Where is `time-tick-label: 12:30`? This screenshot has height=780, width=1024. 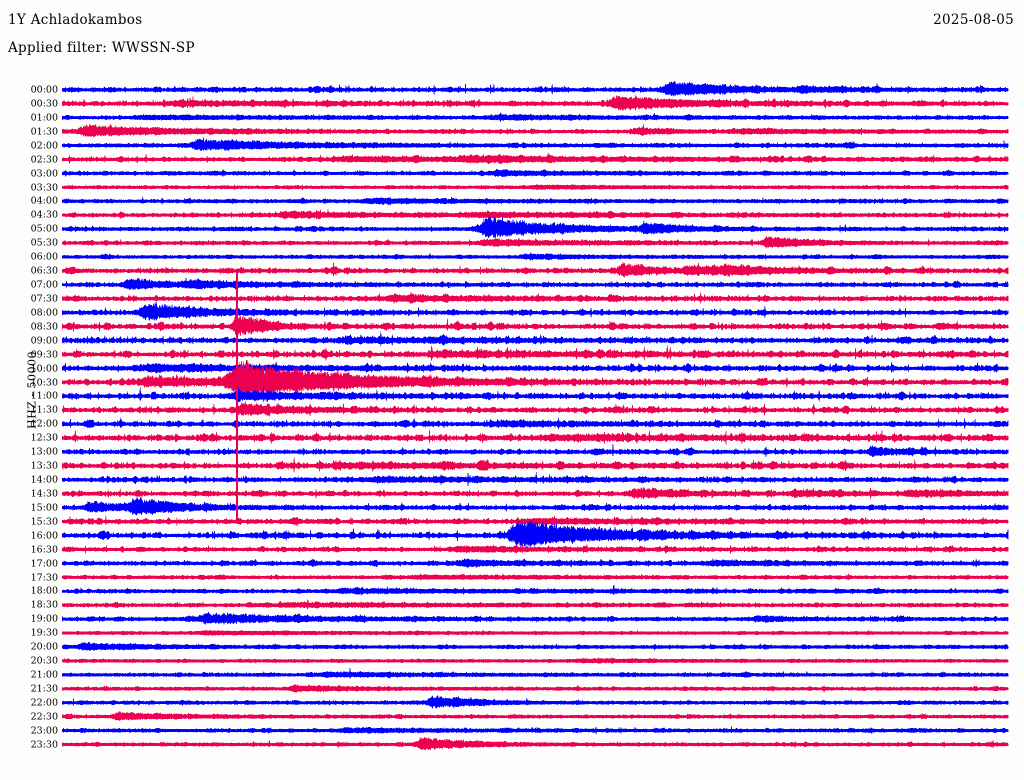
time-tick-label: 12:30 is located at coordinates (44, 438).